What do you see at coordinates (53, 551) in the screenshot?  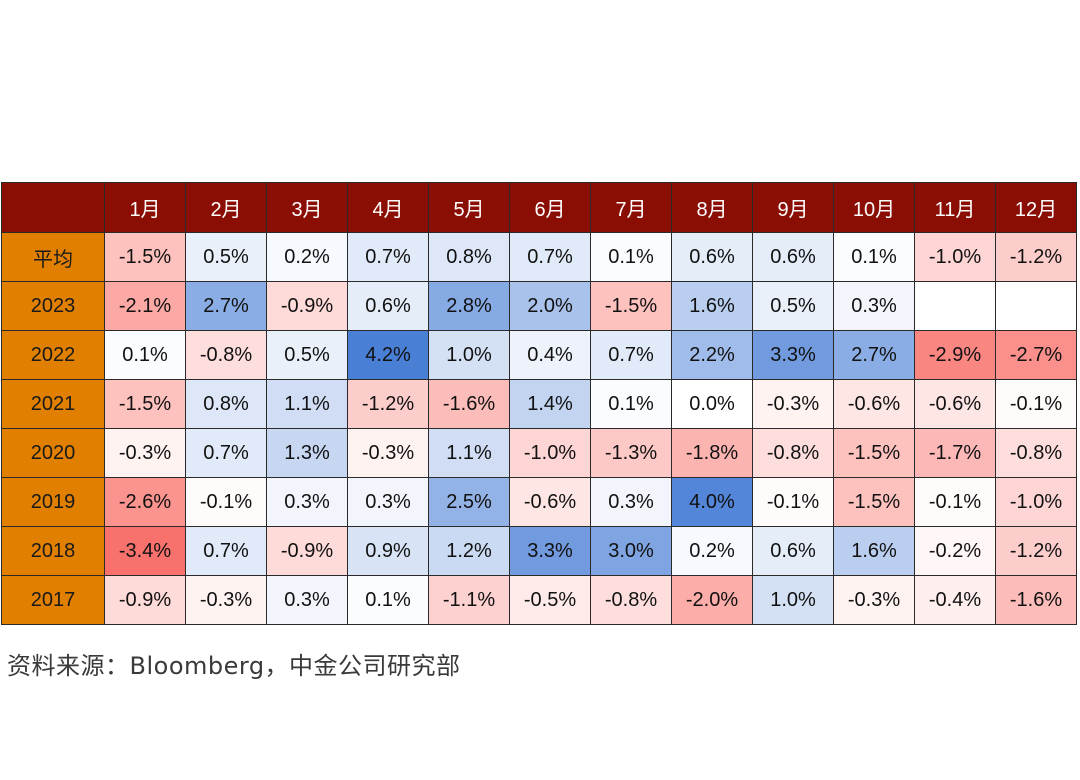 I see `row-label: 2018` at bounding box center [53, 551].